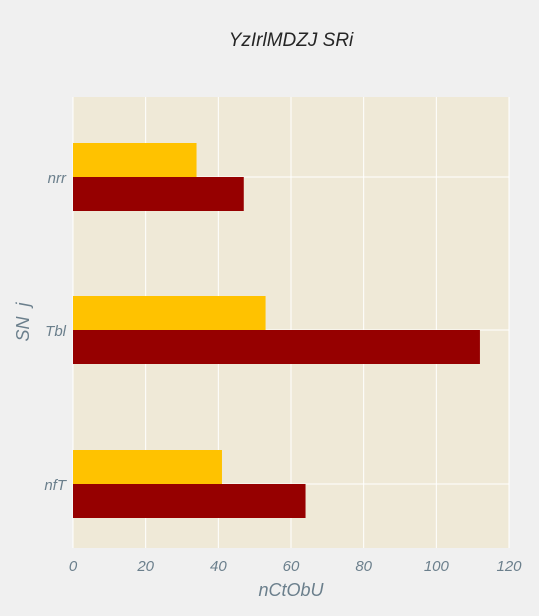  Describe the element at coordinates (363, 566) in the screenshot. I see `x-tick-label: 80` at that location.